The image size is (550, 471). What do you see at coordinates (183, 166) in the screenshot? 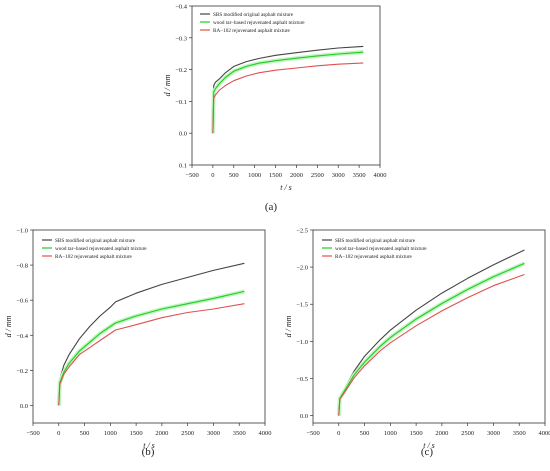
I see `y-tick-label: 0.1` at bounding box center [183, 166].